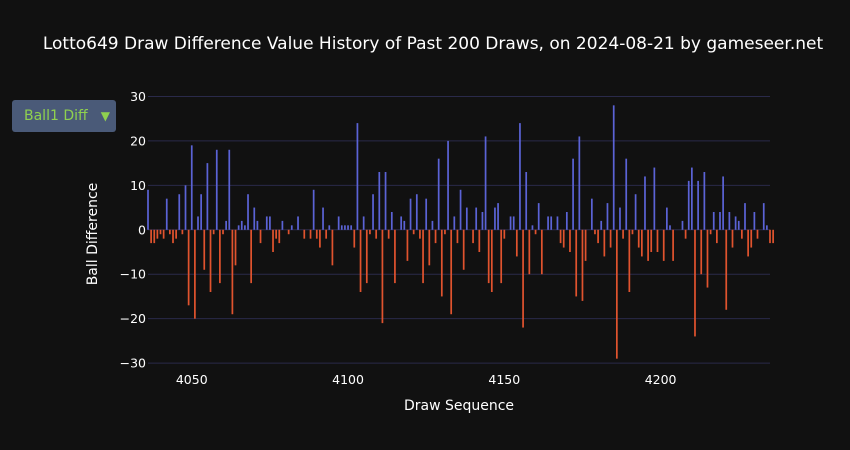 This screenshot has width=850, height=450. Describe the element at coordinates (64, 116) in the screenshot. I see `series-select-dropdown: Ball1 Diff ▼` at that location.